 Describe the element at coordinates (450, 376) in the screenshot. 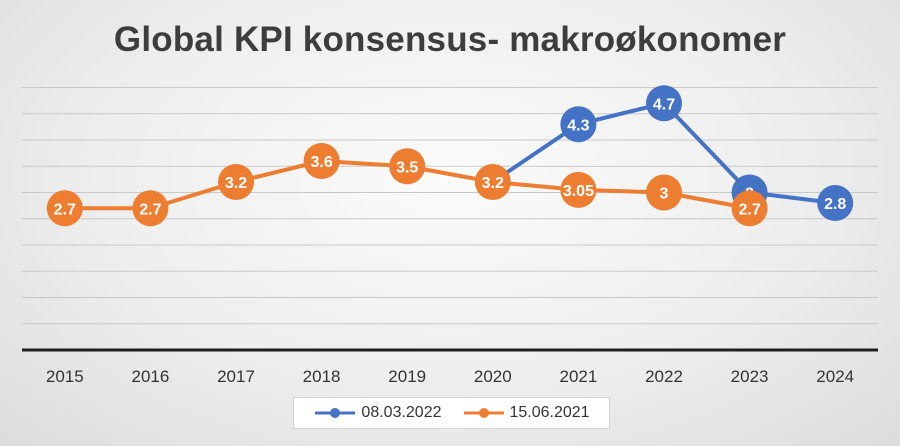

I see `x-tick-labels: 2015 2016 2017 2018 2019 2020 2021 2022 2023 2024` at that location.